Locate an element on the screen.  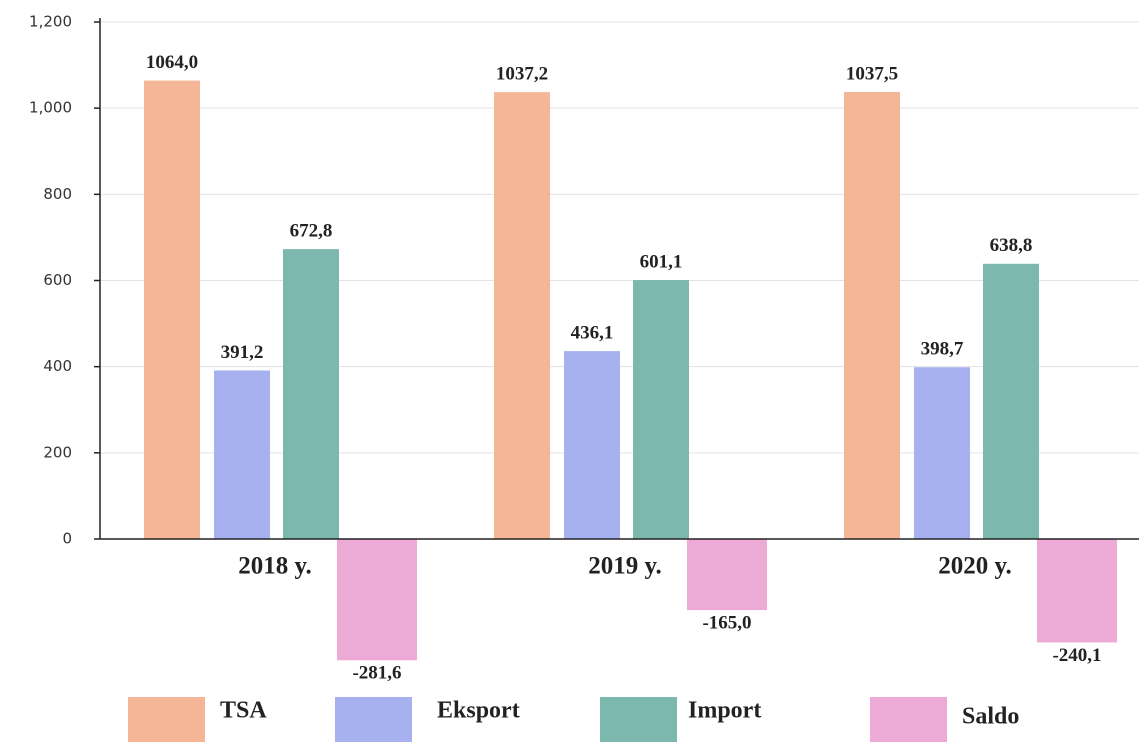
value-label: 1037,2 is located at coordinates (522, 73).